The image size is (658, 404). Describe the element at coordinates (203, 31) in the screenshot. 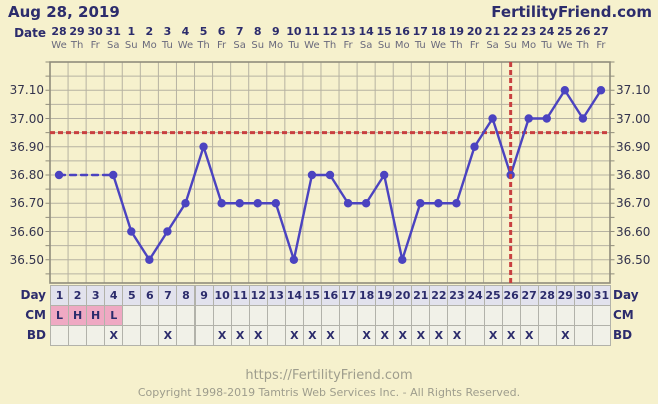

I see `date-cell: 5` at that location.